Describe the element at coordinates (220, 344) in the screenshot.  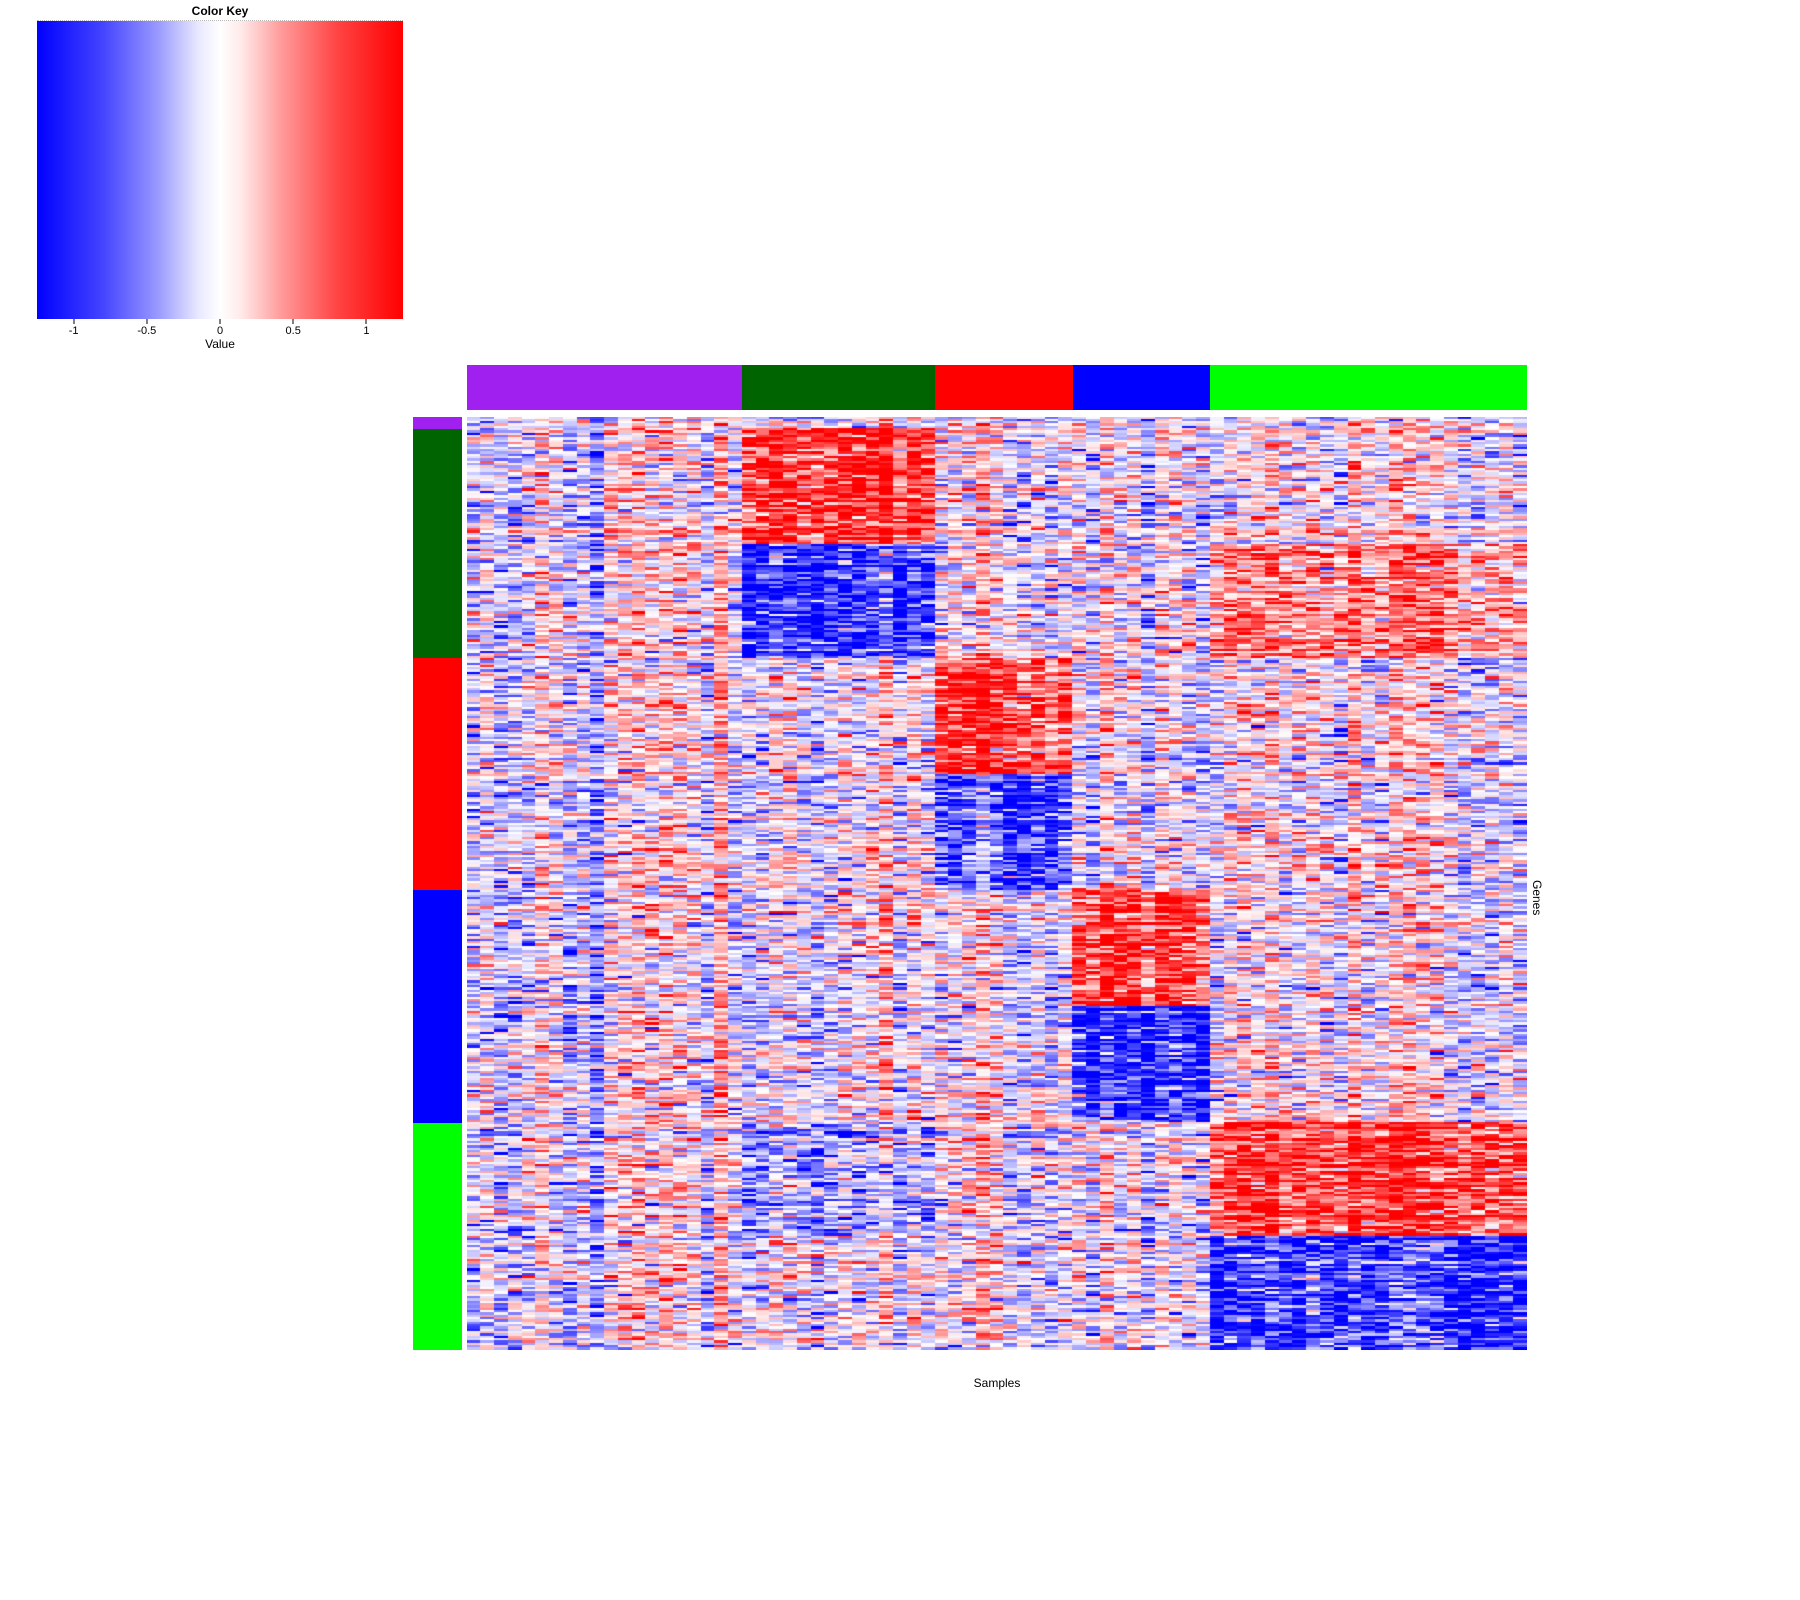
I see `color-key-value-label: Value` at that location.